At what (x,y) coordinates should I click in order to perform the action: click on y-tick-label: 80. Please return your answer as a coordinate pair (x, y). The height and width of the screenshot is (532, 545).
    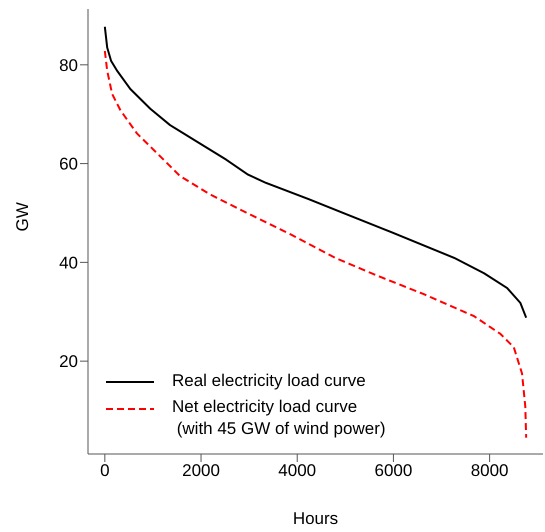
    Looking at the image, I should click on (68, 65).